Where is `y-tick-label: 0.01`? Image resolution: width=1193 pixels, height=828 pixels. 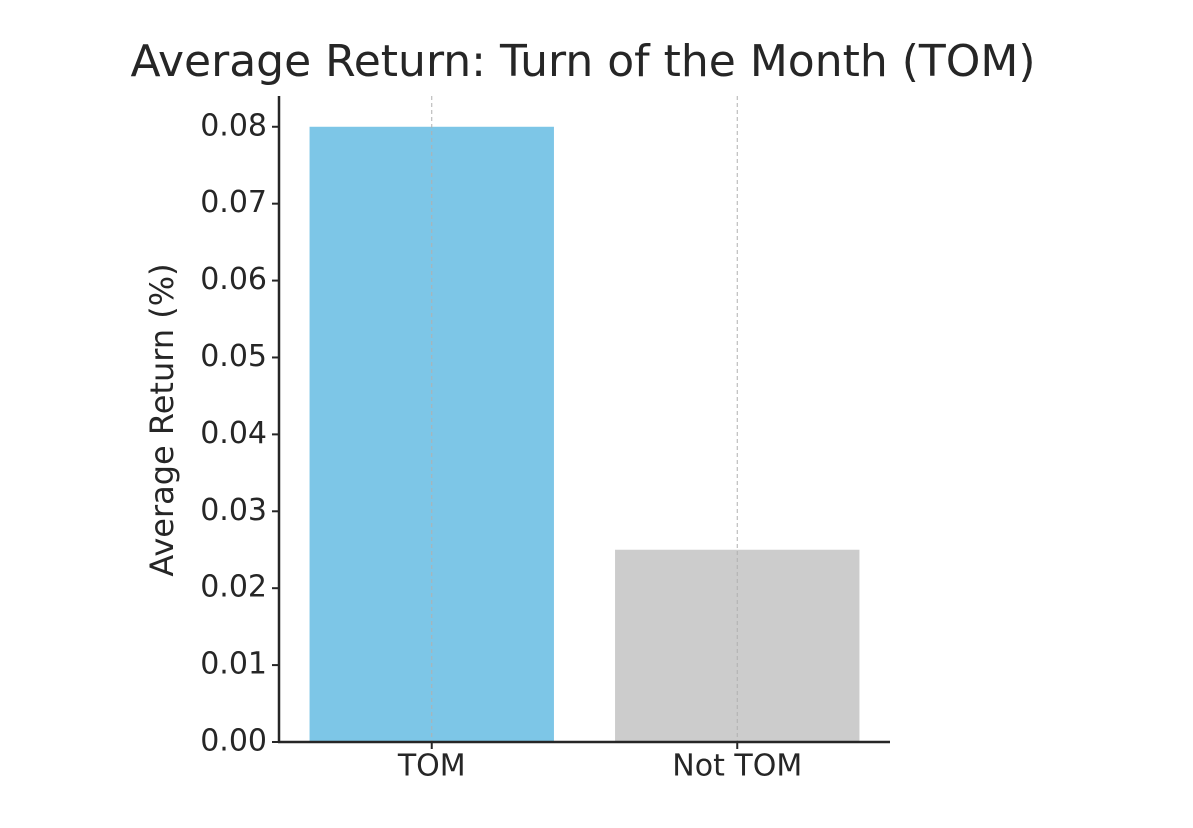 y-tick-label: 0.01 is located at coordinates (233, 664).